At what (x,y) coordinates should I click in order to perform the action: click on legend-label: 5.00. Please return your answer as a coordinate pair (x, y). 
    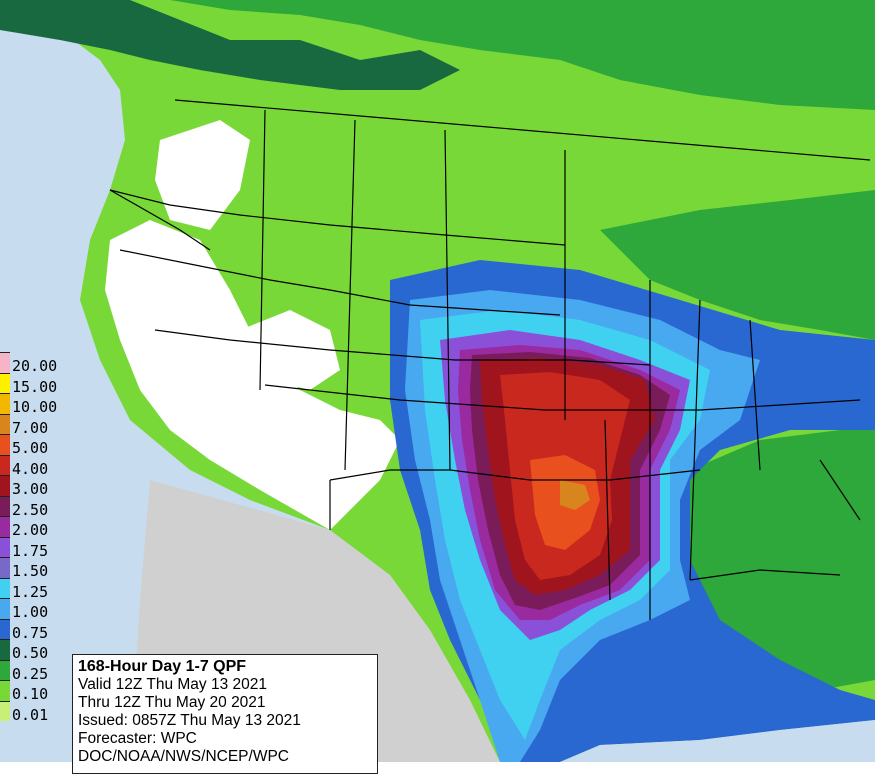
    Looking at the image, I should click on (30, 448).